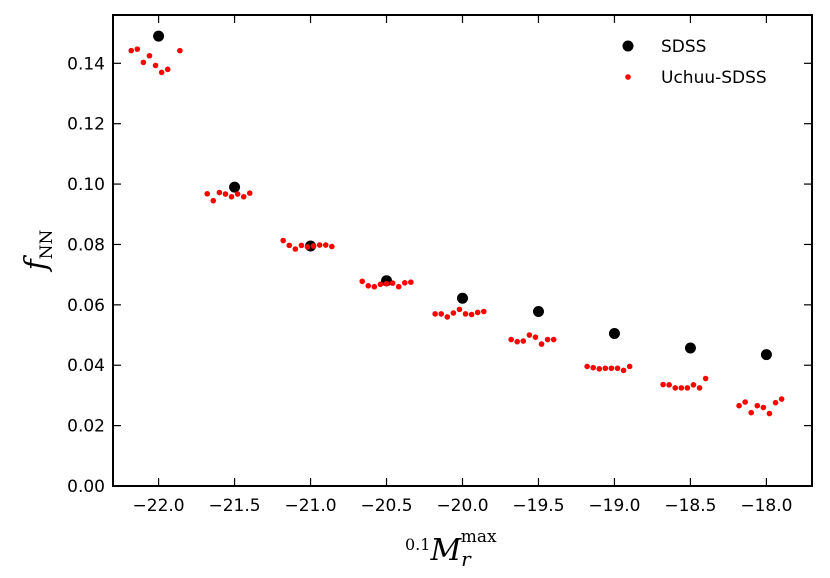  What do you see at coordinates (479, 537) in the screenshot?
I see `x-axis-label-superscript: max` at bounding box center [479, 537].